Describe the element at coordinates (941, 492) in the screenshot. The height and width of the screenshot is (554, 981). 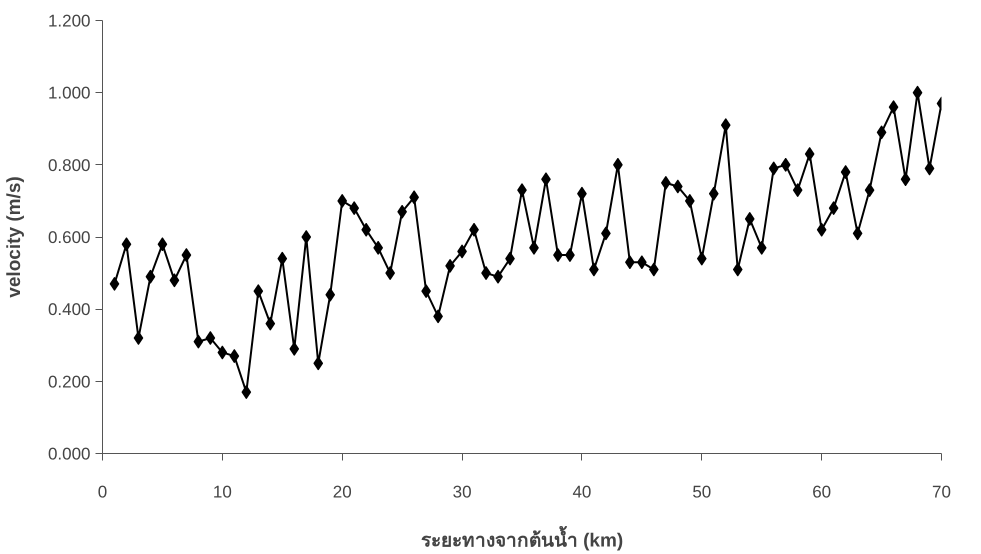
I see `x-tick-label: 70` at that location.